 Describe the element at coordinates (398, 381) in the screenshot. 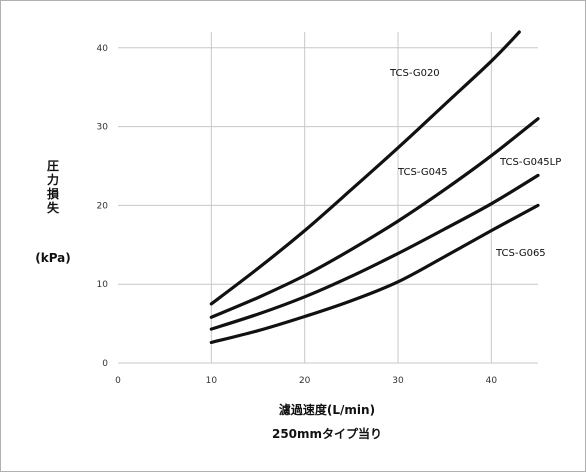

I see `x-tick-label: 30` at that location.